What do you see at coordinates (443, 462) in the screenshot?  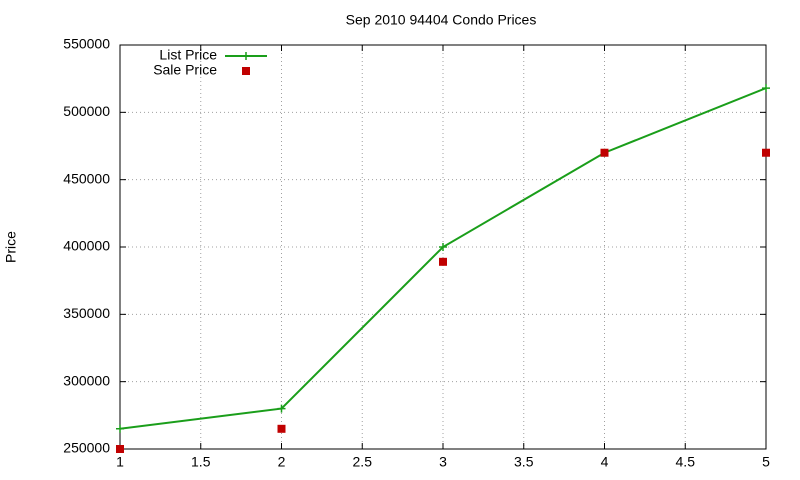 I see `x-tick-label: 3` at bounding box center [443, 462].